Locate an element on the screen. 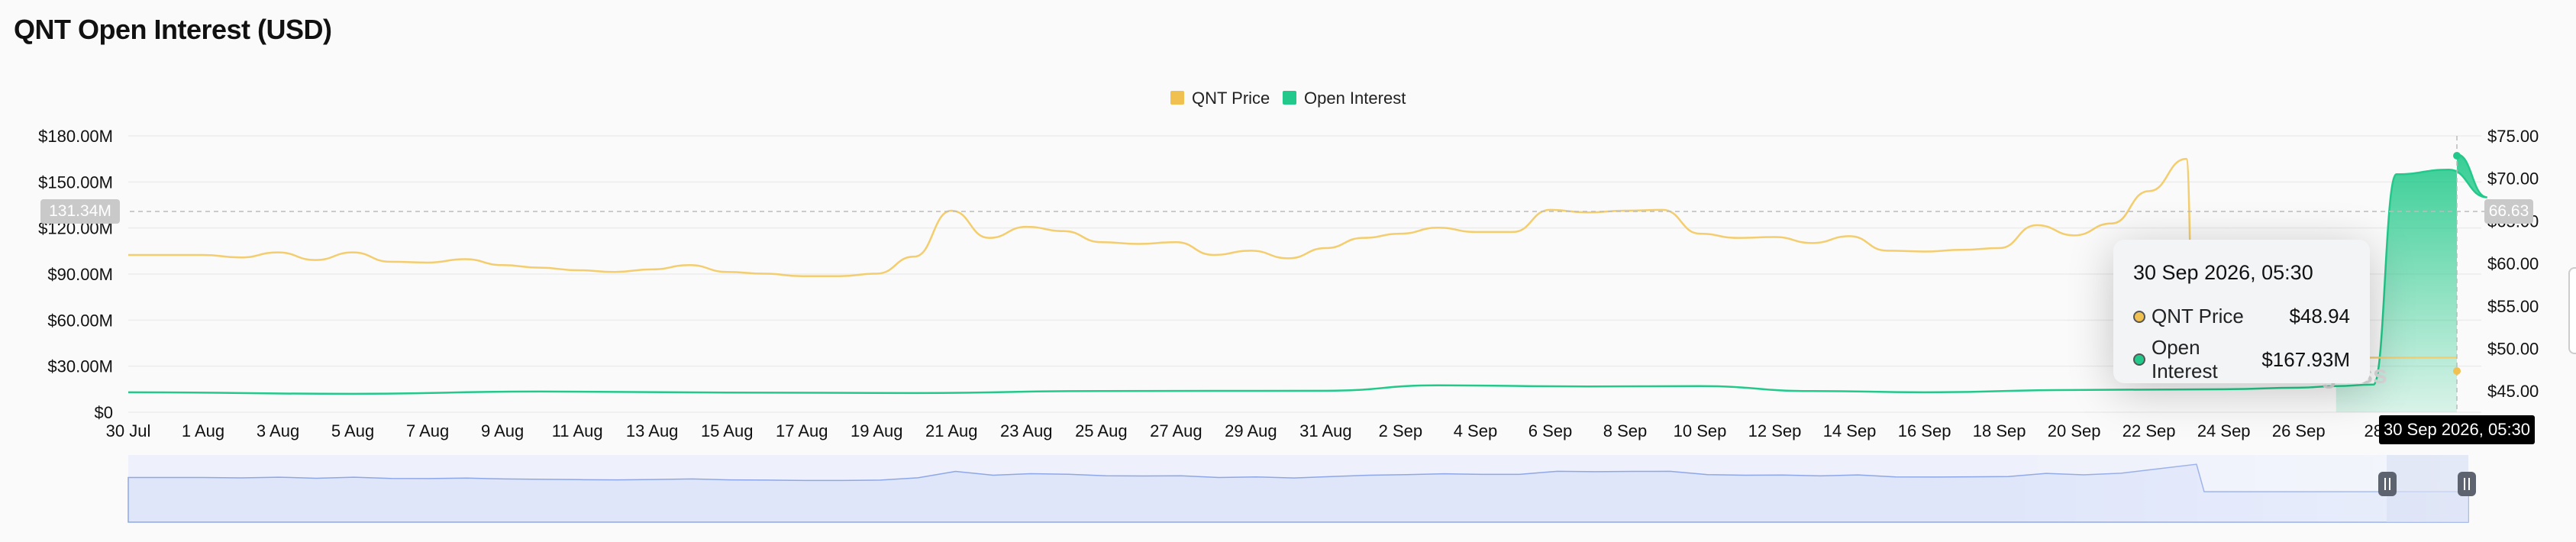  x-tick-label: 26 Sep is located at coordinates (2299, 430).